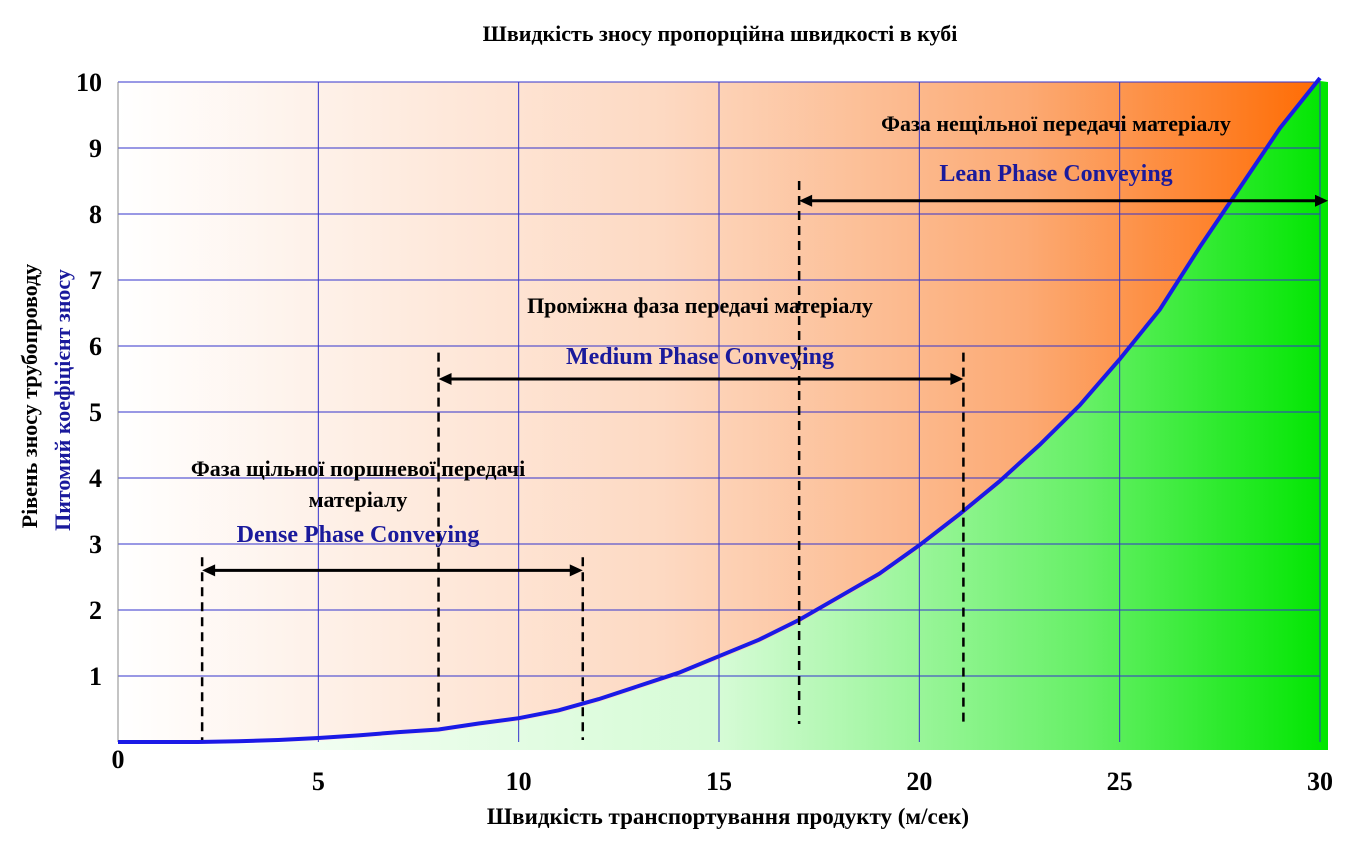 The width and height of the screenshot is (1355, 844). Describe the element at coordinates (700, 305) in the screenshot. I see `phase-2-label-uk-line-1: Проміжна фаза передачі матеріалу` at that location.